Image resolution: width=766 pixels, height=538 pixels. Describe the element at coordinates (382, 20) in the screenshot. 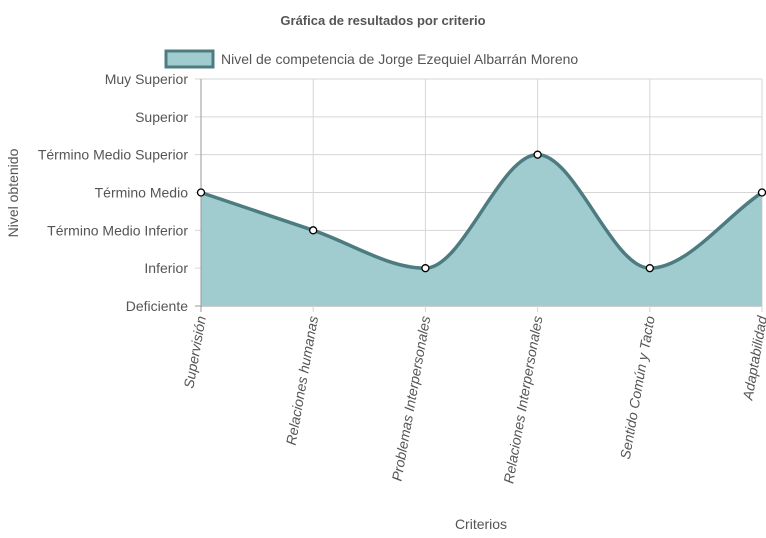

I see `chart-title: Gráfica de resultados por criterio` at that location.